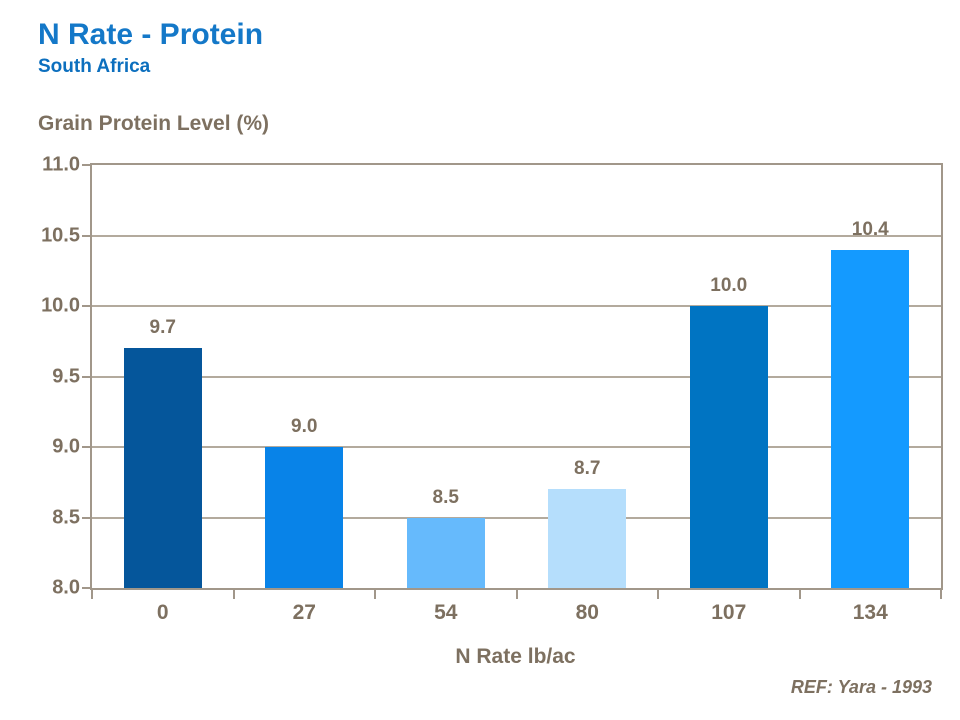 This screenshot has height=720, width=960. What do you see at coordinates (66, 446) in the screenshot?
I see `y-tick-label: 9.0` at bounding box center [66, 446].